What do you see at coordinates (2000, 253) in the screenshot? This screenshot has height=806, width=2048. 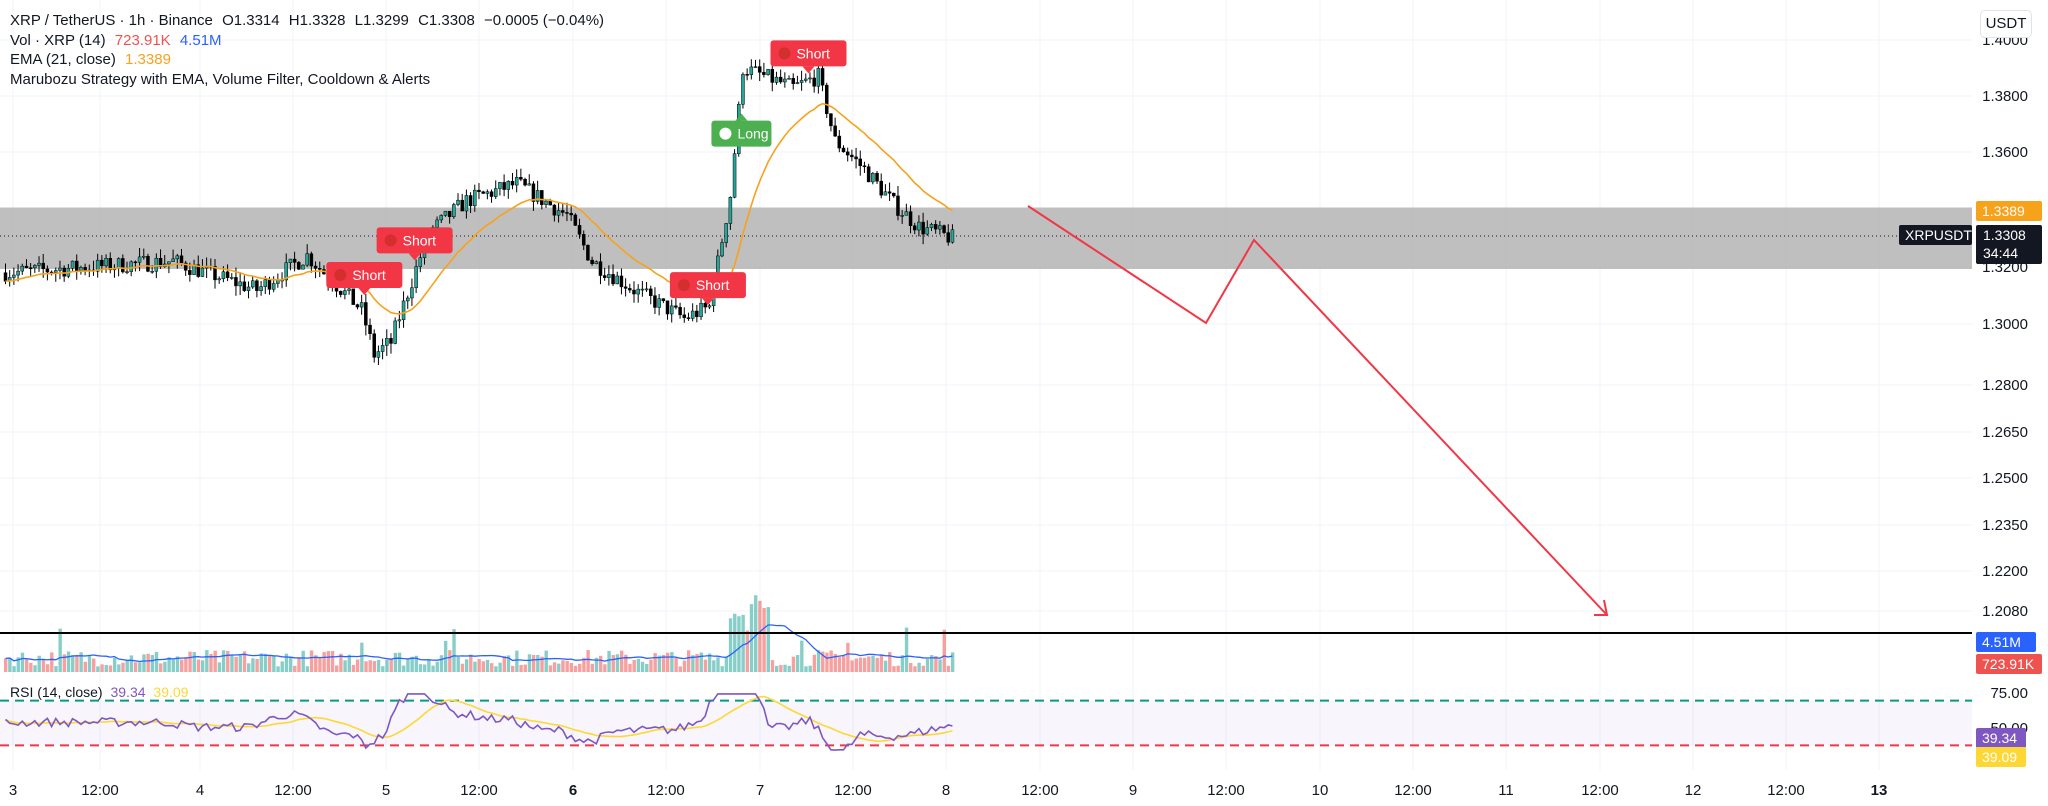 I see `countdown-text: 34:44` at bounding box center [2000, 253].